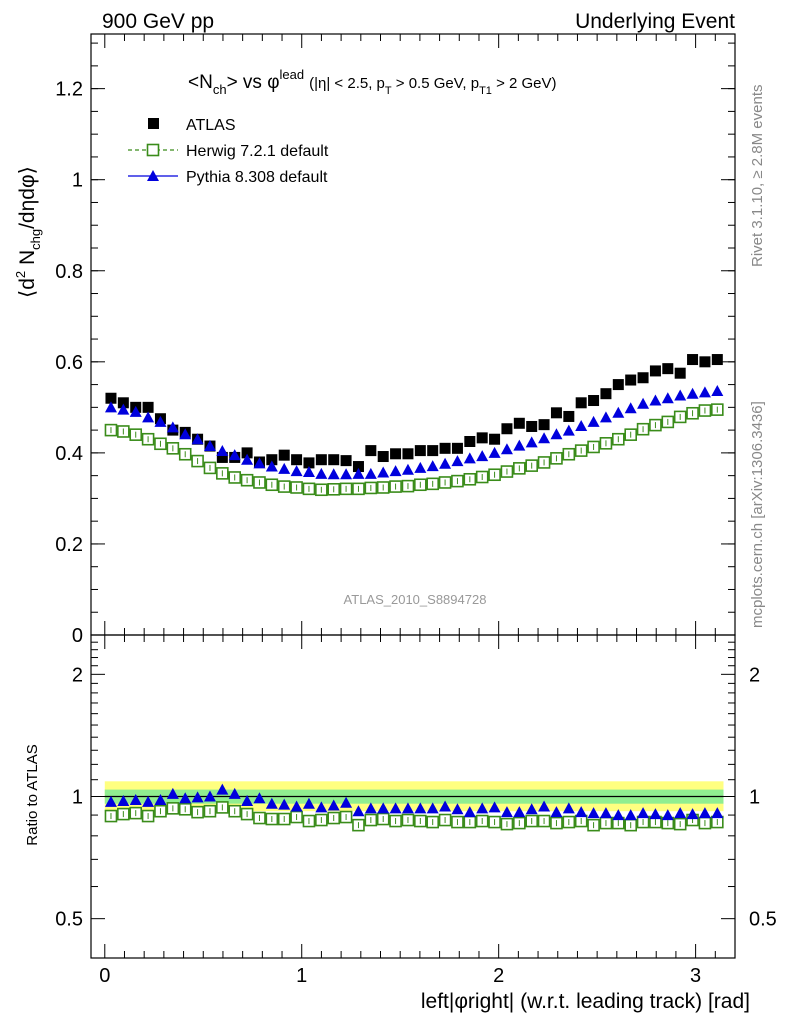  Describe the element at coordinates (292, 74) in the screenshot. I see `title-main-sup: lead` at that location.